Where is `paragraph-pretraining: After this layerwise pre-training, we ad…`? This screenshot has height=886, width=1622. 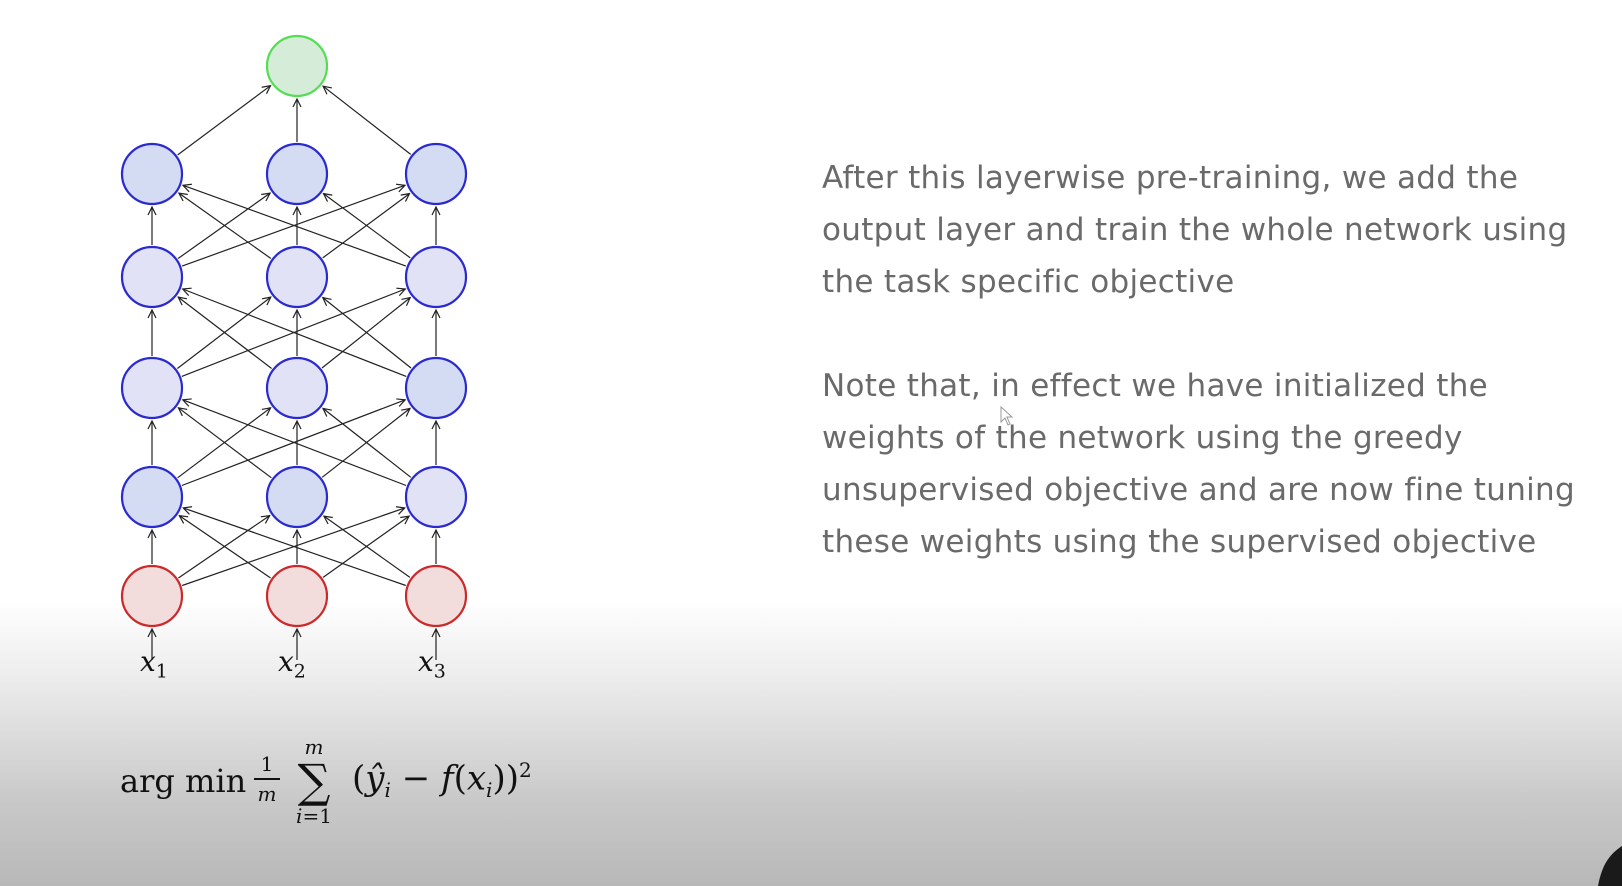 paragraph-pretraining: After this layerwise pre-training, we ad… is located at coordinates (1195, 230).